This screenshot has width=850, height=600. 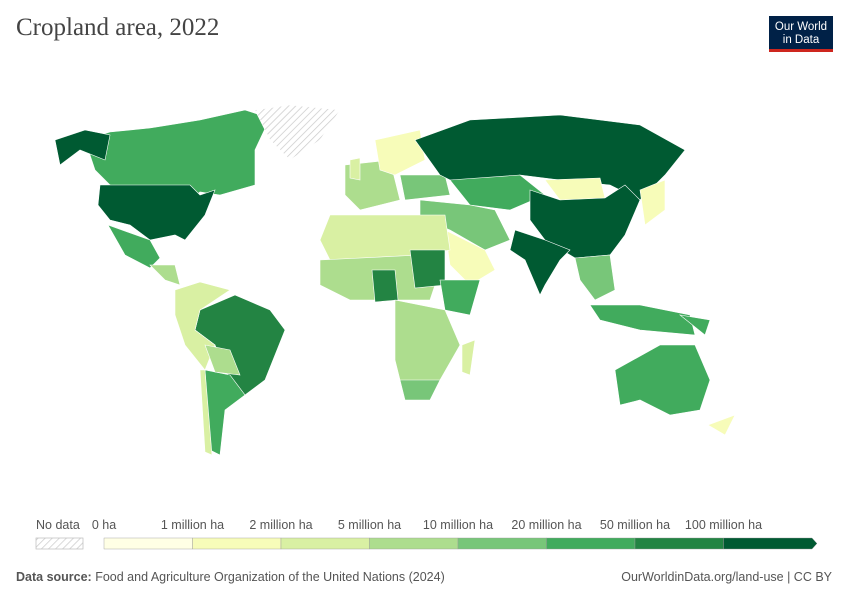 I want to click on region-united-kingdom, so click(x=355, y=169).